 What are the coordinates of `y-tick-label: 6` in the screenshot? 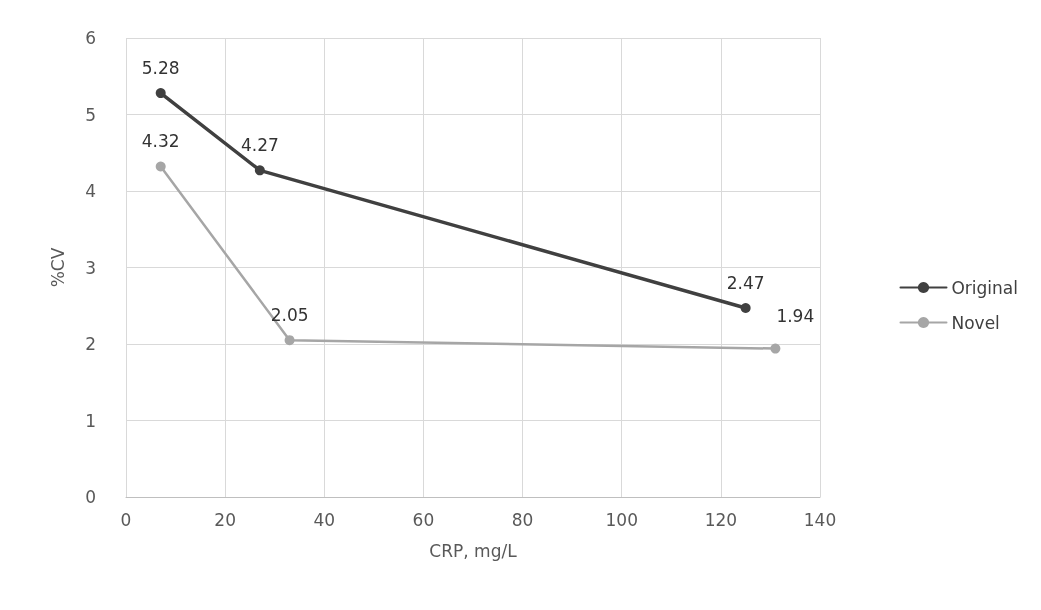 It's located at (90, 38).